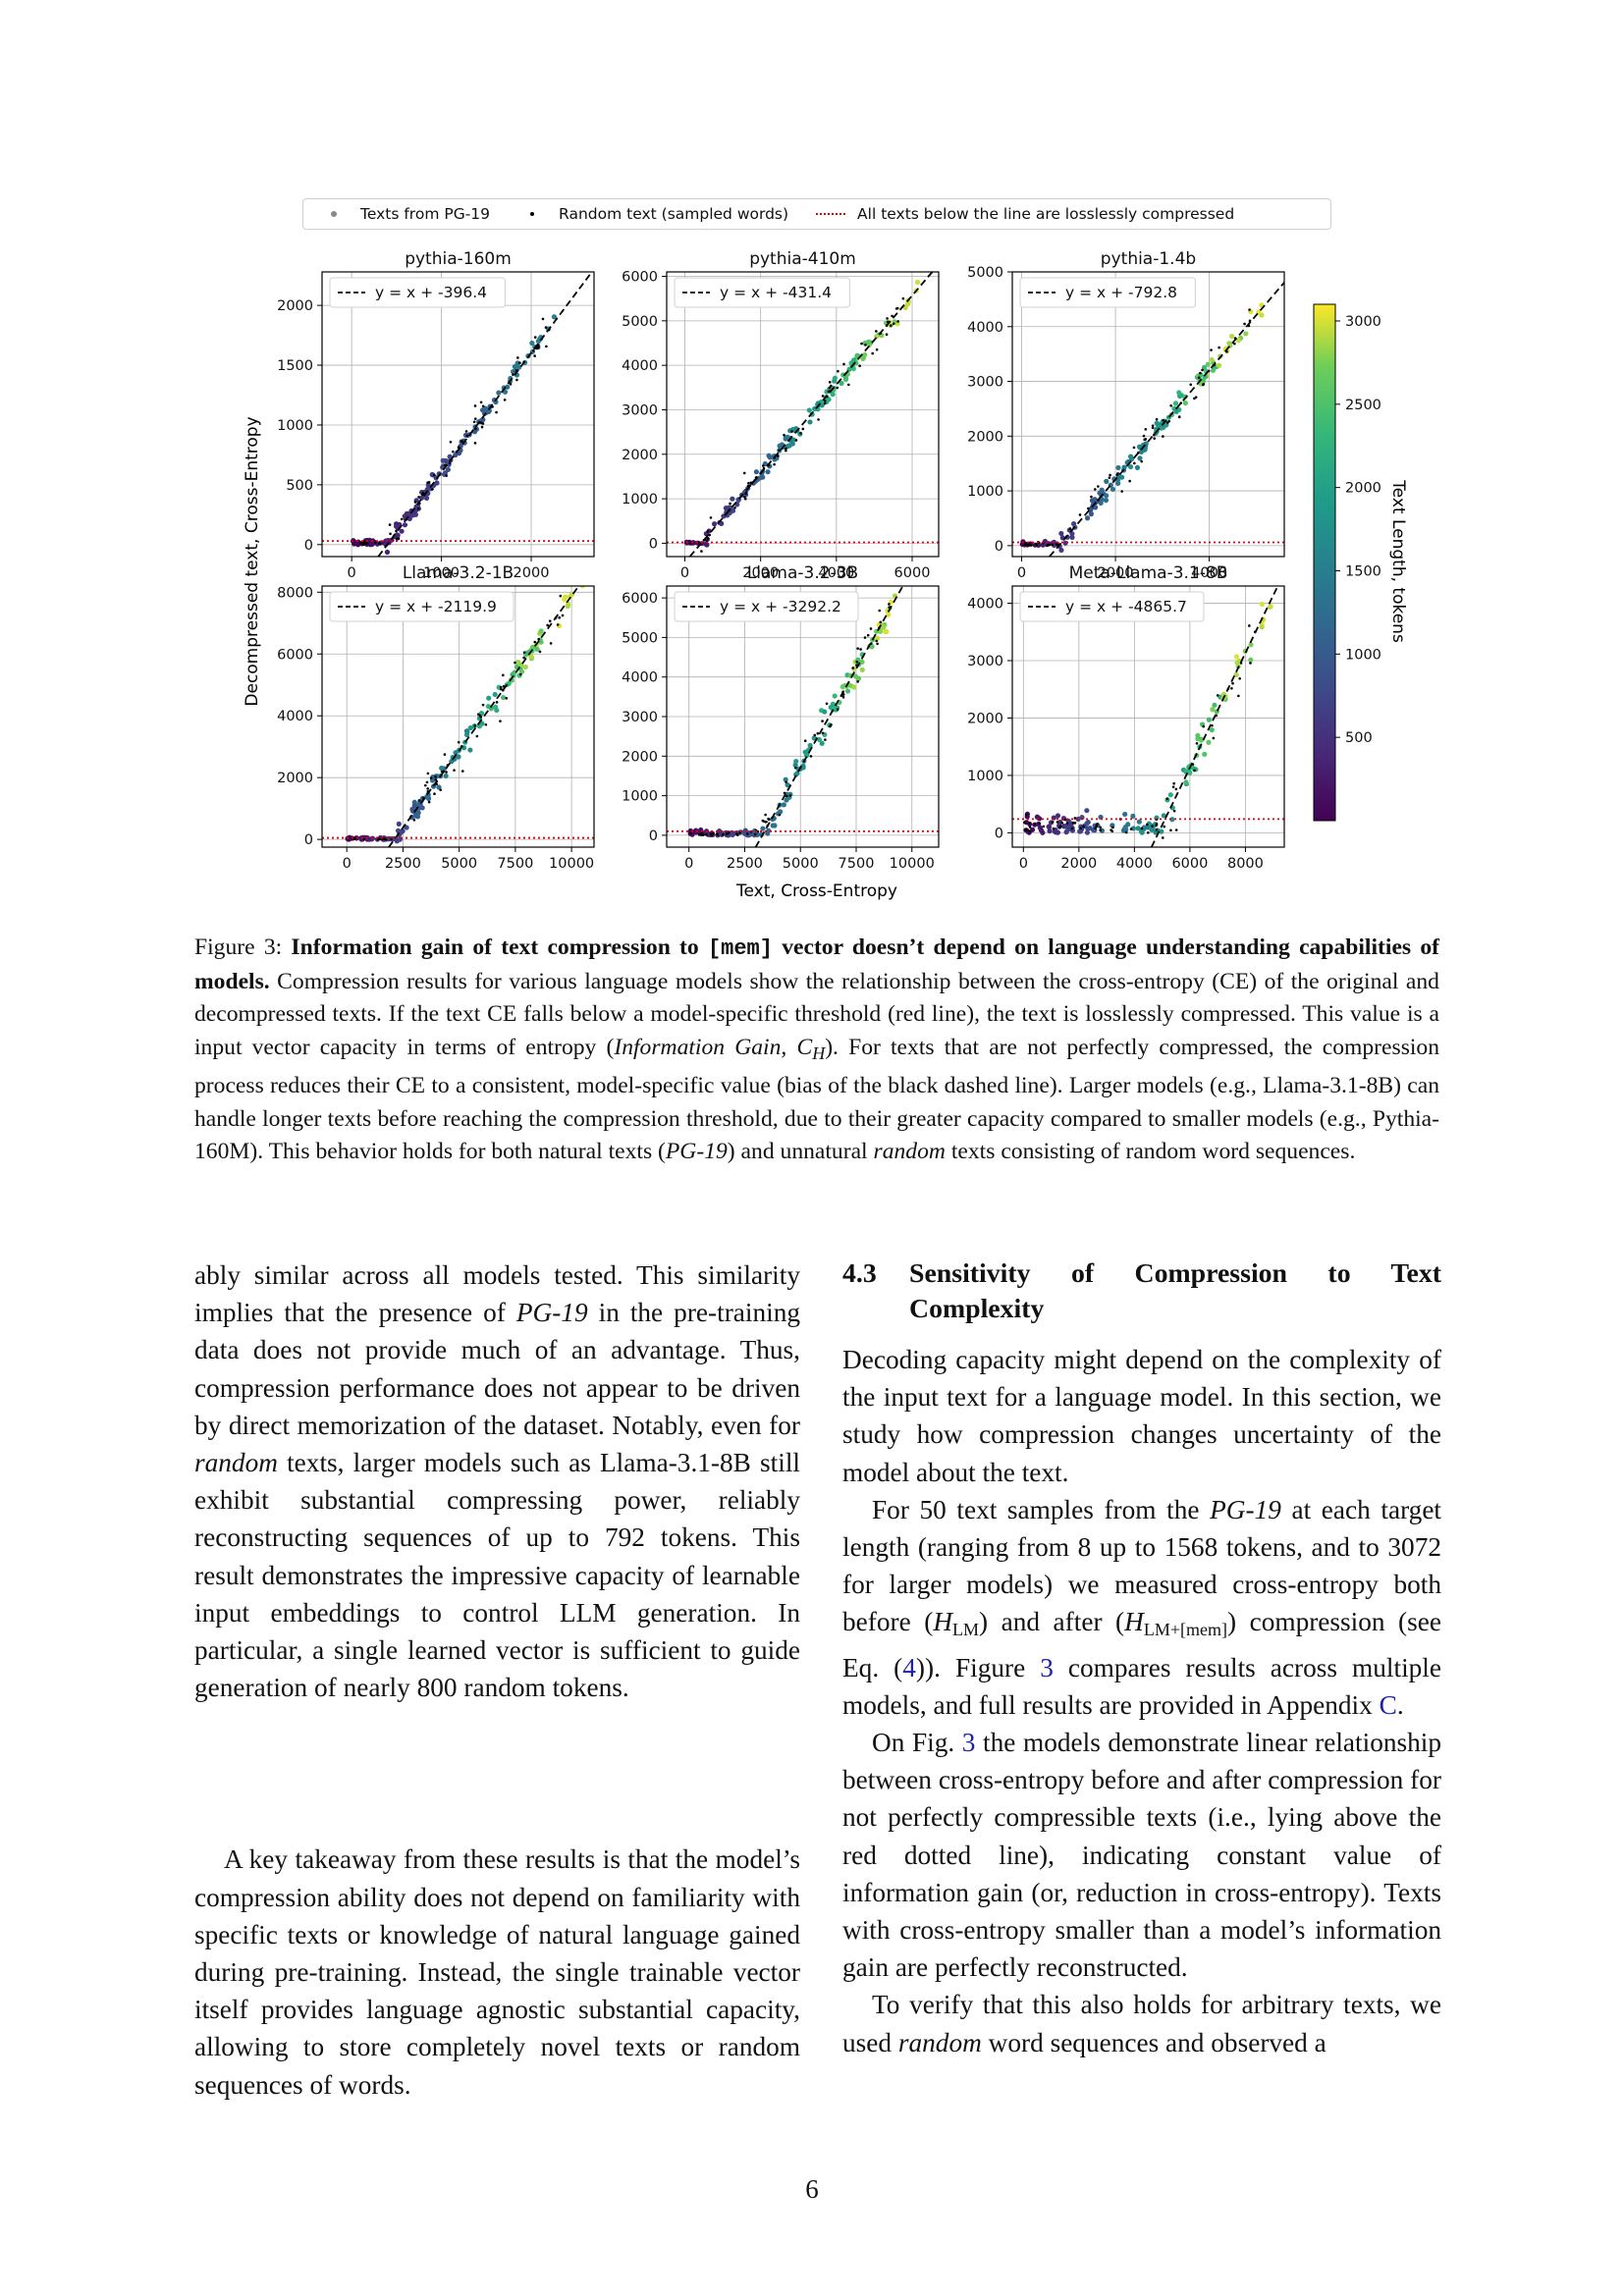 The height and width of the screenshot is (2296, 1624). Describe the element at coordinates (1141, 1644) in the screenshot. I see `right-p2-text-d: ) compression (see Eq. (` at that location.